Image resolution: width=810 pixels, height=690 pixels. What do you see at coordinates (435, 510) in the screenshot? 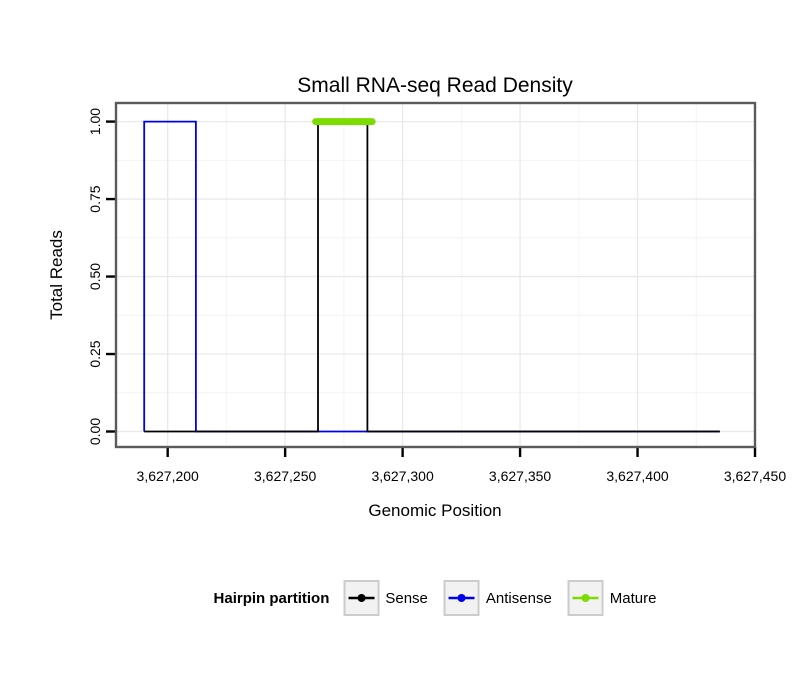
I see `x-axis-label: Genomic Position` at bounding box center [435, 510].